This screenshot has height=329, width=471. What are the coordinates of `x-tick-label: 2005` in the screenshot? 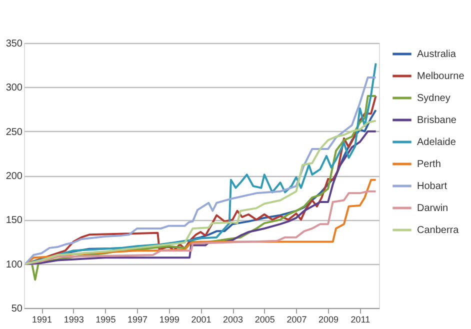 It's located at (264, 319).